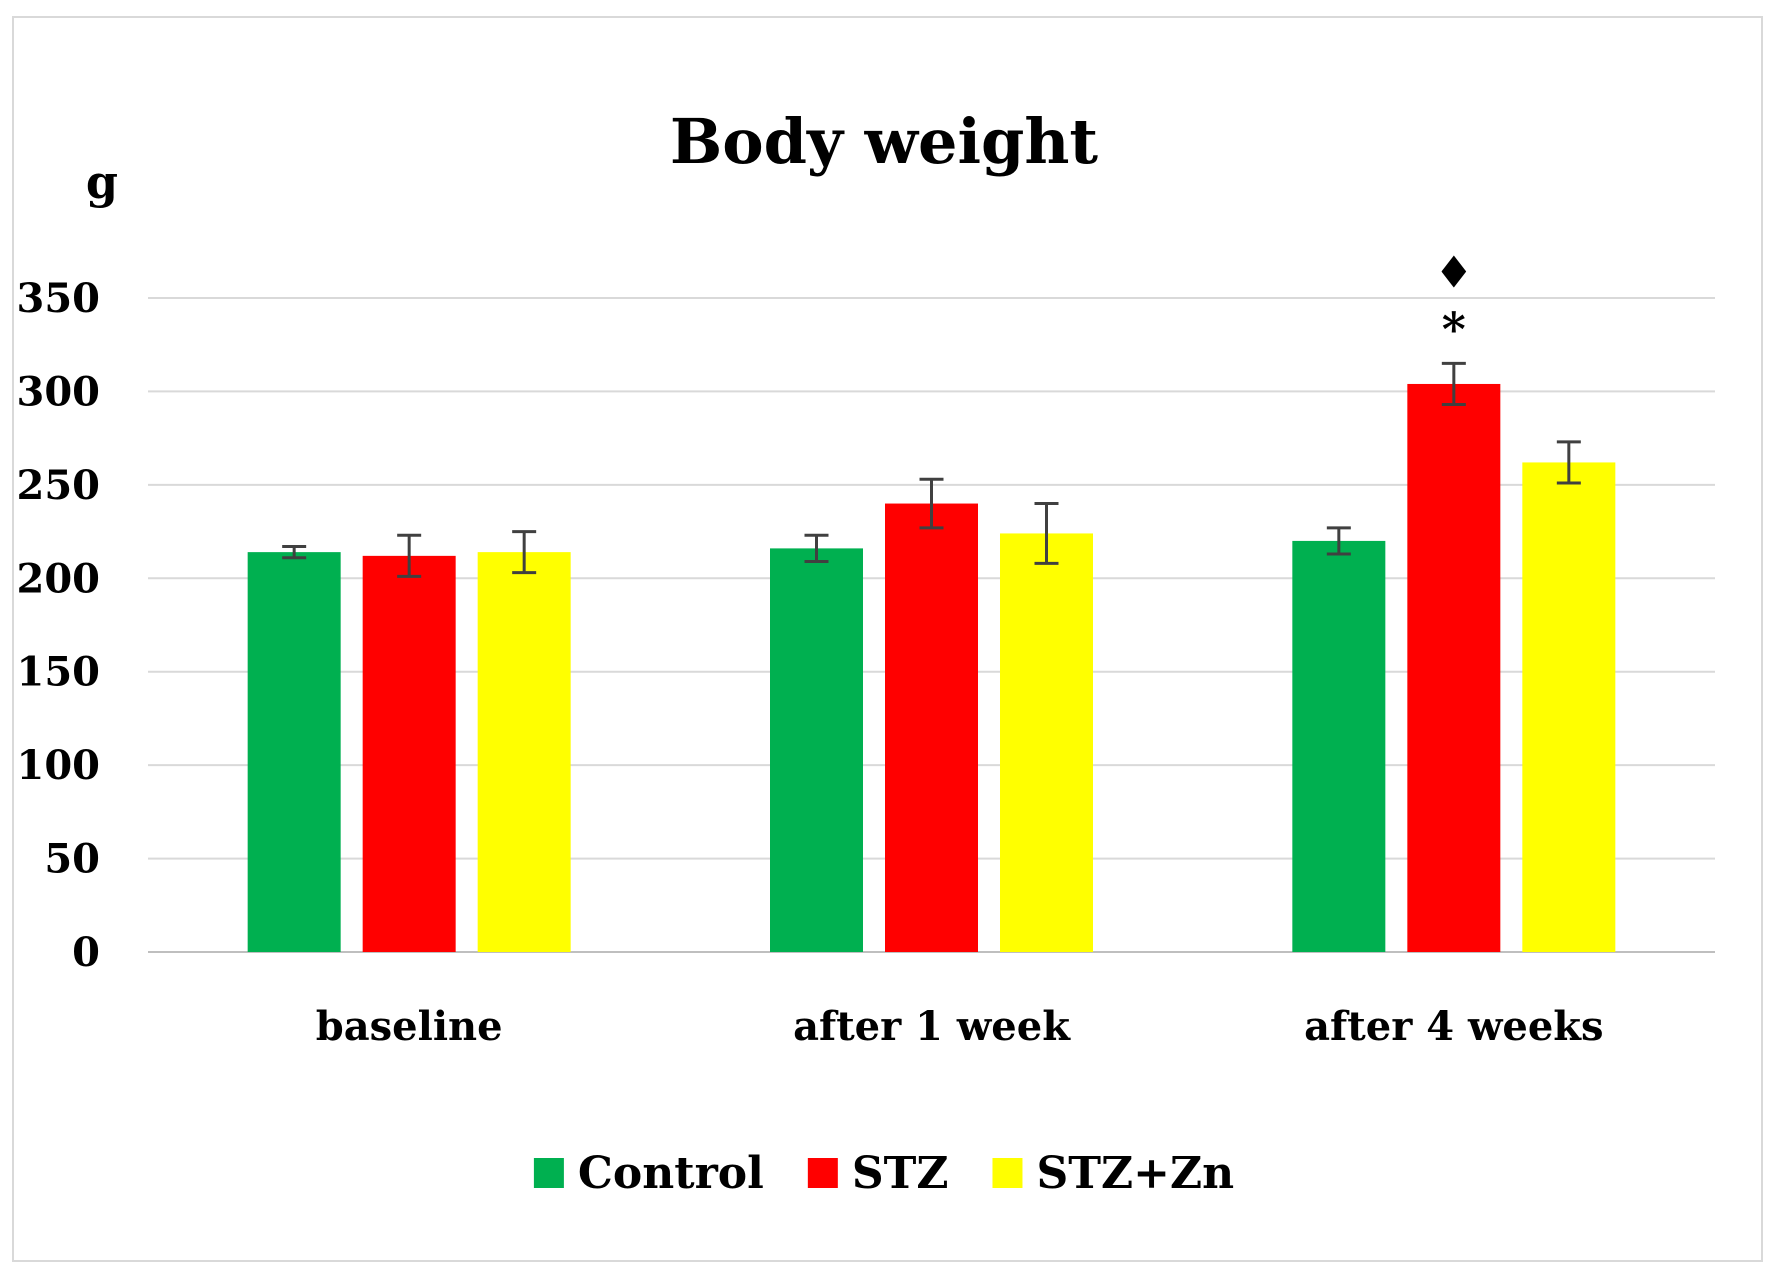 This screenshot has width=1777, height=1278. Describe the element at coordinates (59, 298) in the screenshot. I see `y-tick-label: 350` at that location.